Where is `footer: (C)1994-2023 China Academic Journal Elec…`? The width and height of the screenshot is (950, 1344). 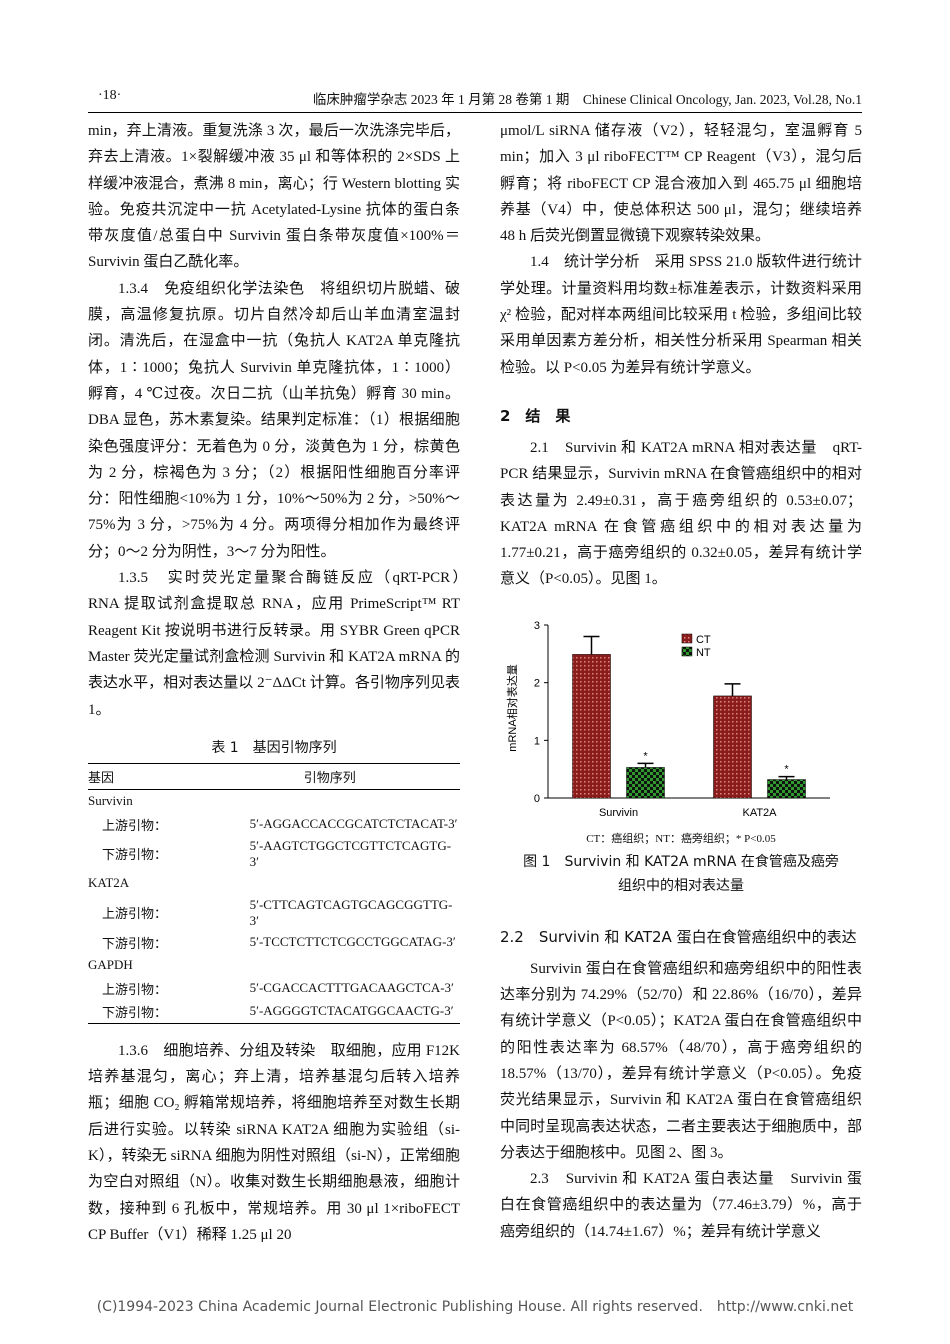 footer: (C)1994-2023 China Academic Journal Elec… is located at coordinates (475, 1307).